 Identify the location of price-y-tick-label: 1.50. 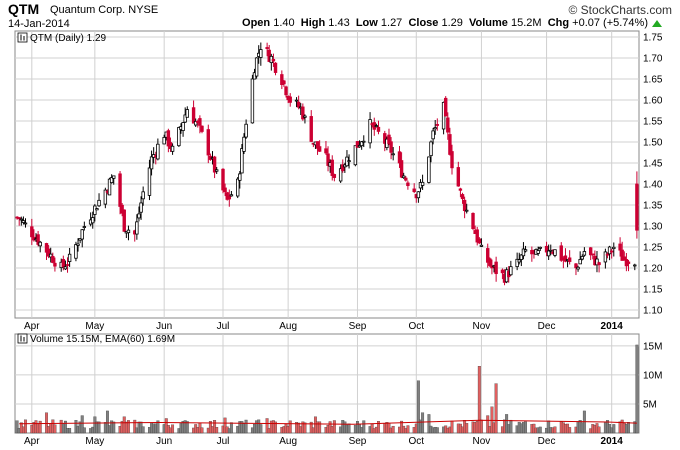
(653, 143).